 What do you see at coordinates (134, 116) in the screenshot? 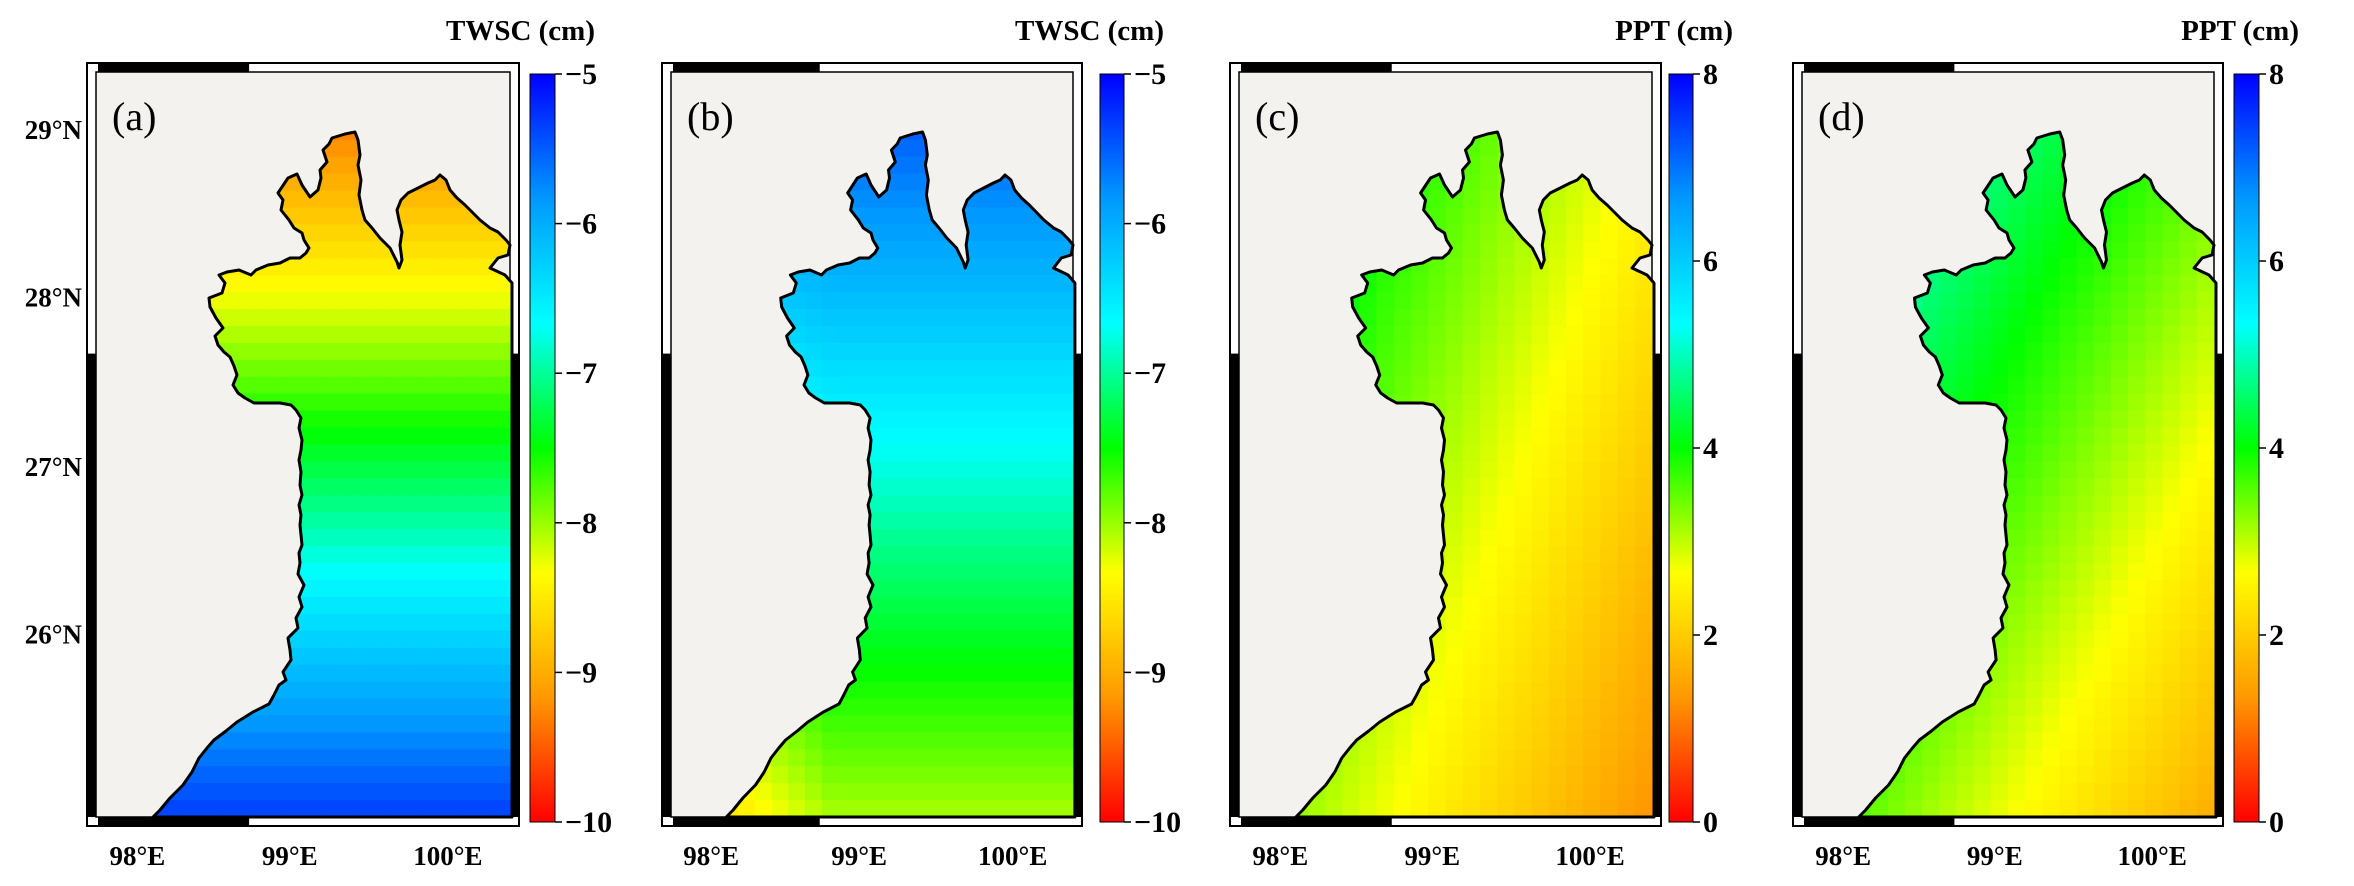
I see `panel-label: (a)` at bounding box center [134, 116].